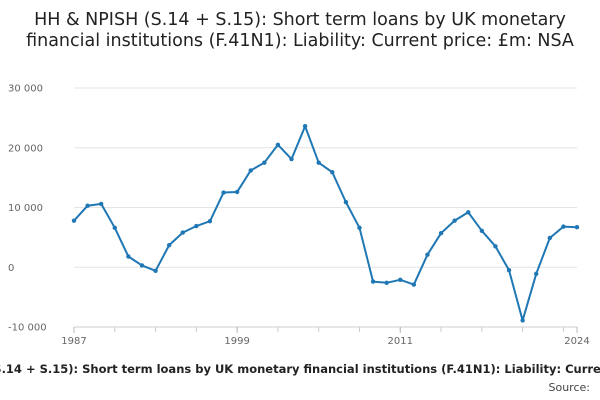 This screenshot has height=400, width=600. What do you see at coordinates (27, 328) in the screenshot?
I see `y-tick-label: -10 000` at bounding box center [27, 328].